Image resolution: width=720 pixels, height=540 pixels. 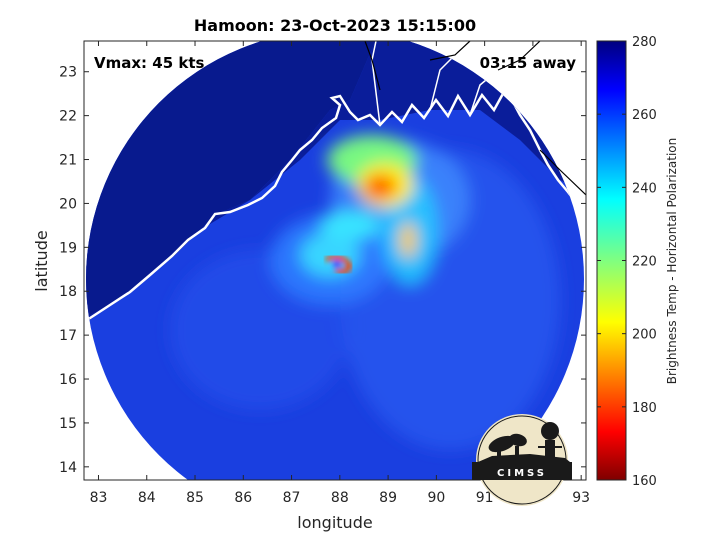 What do you see at coordinates (485, 498) in the screenshot?
I see `x-tick-label: 91` at bounding box center [485, 498].